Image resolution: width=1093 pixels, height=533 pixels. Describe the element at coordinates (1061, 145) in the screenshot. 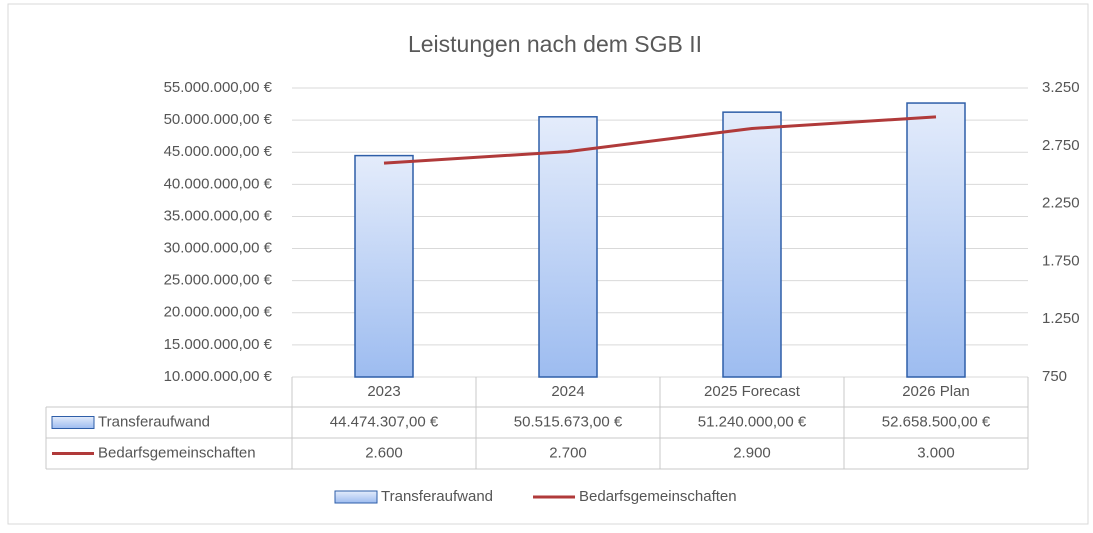

I see `y2-tick-label: 2.750` at that location.